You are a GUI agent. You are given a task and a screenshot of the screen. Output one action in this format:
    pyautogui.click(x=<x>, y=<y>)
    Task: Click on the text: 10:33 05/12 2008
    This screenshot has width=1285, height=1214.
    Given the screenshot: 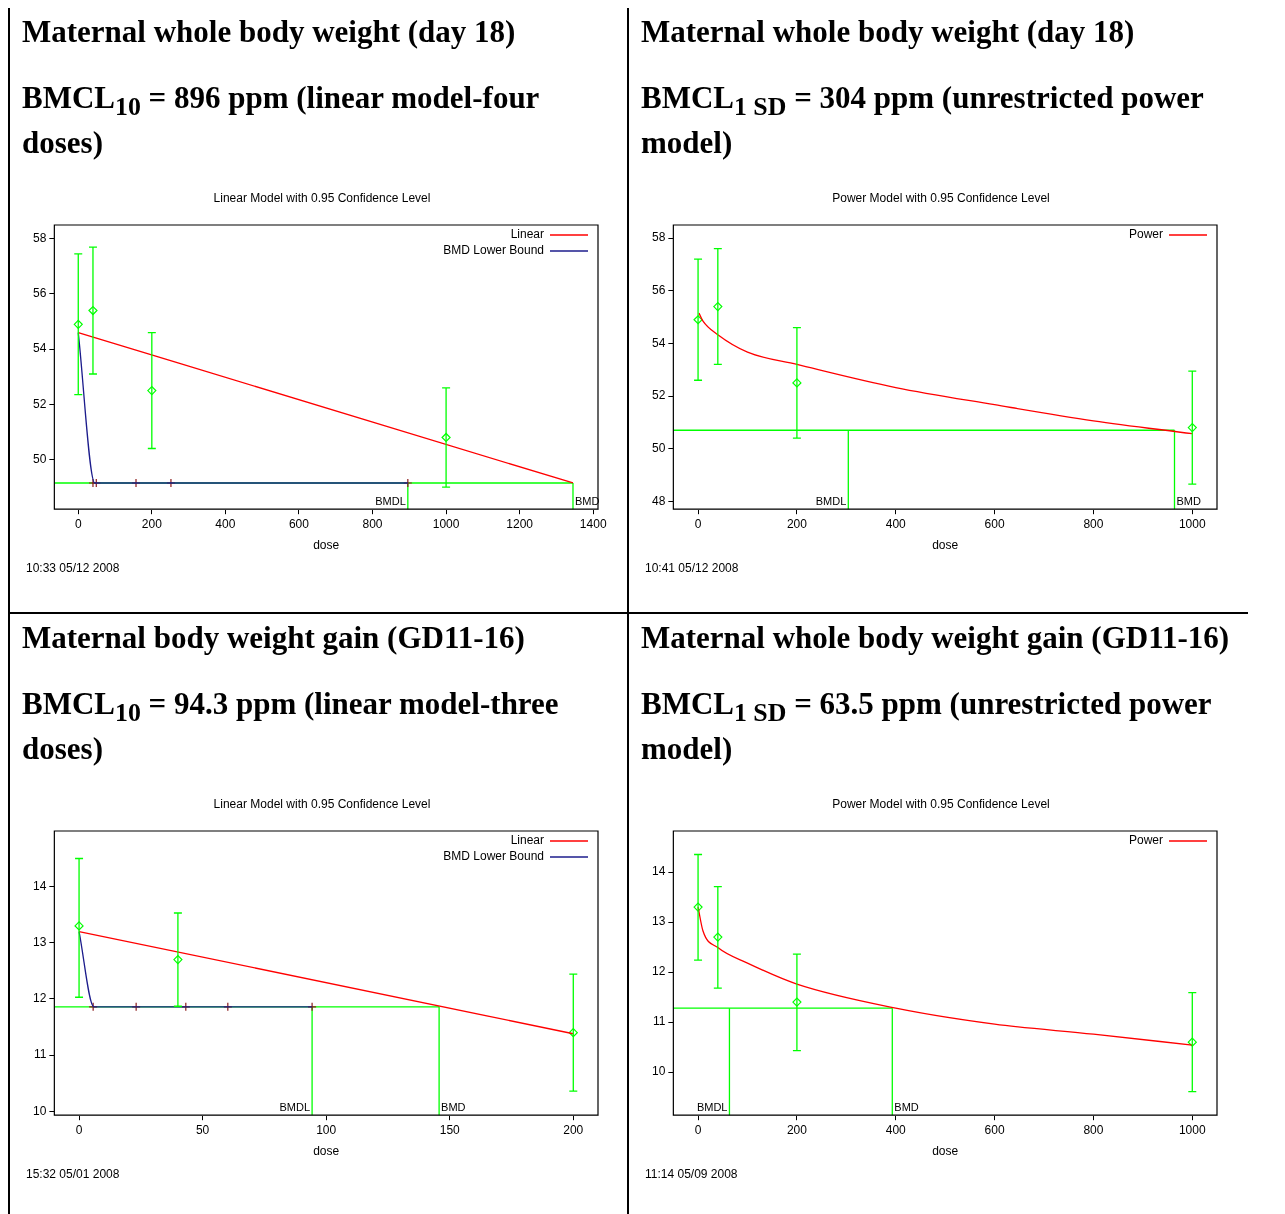 What is the action you would take?
    pyautogui.click(x=73, y=568)
    